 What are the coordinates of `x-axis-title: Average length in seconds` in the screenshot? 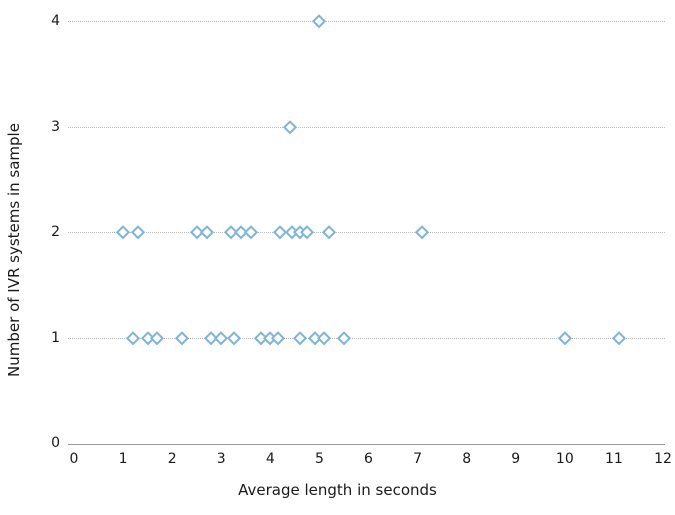 It's located at (337, 490).